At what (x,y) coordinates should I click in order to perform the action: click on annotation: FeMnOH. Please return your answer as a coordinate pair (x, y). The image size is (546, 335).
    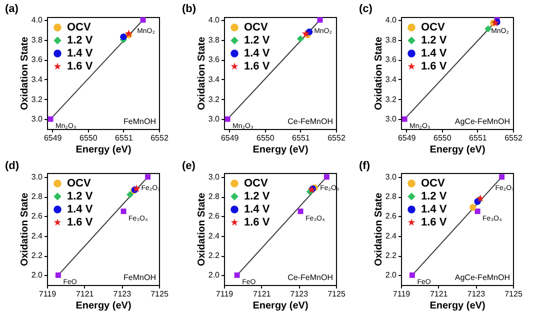
    Looking at the image, I should click on (140, 121).